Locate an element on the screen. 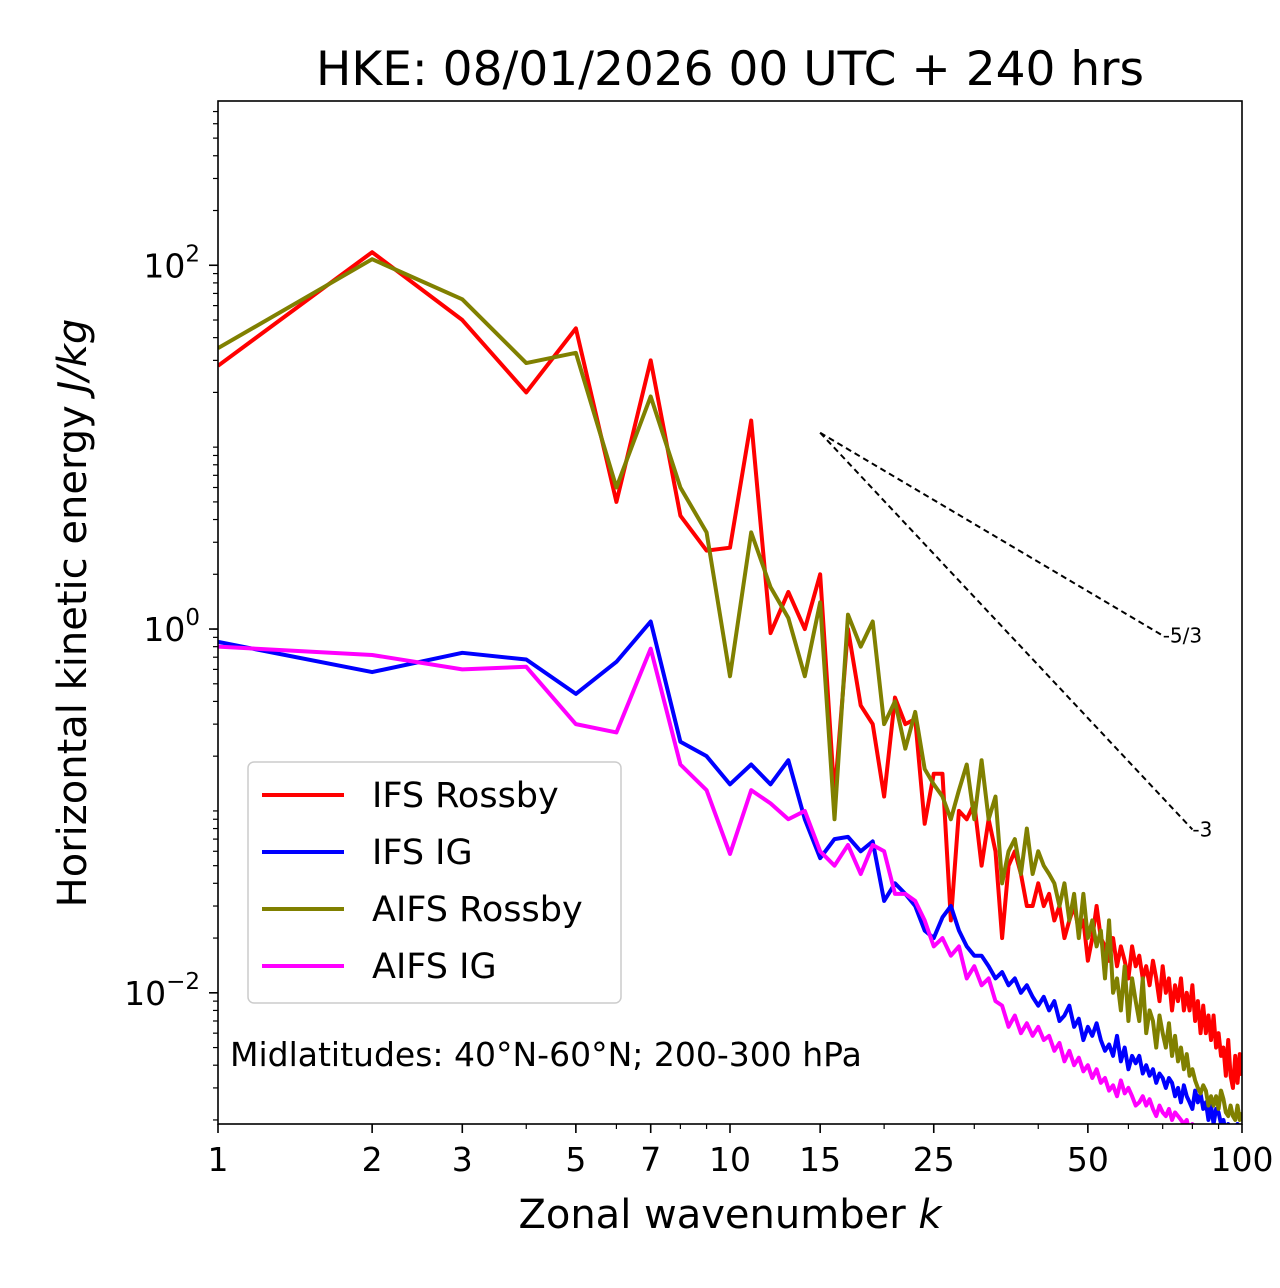 The width and height of the screenshot is (1280, 1288). reference-slope-lines: -5/3 -3 is located at coordinates (1015, 636).